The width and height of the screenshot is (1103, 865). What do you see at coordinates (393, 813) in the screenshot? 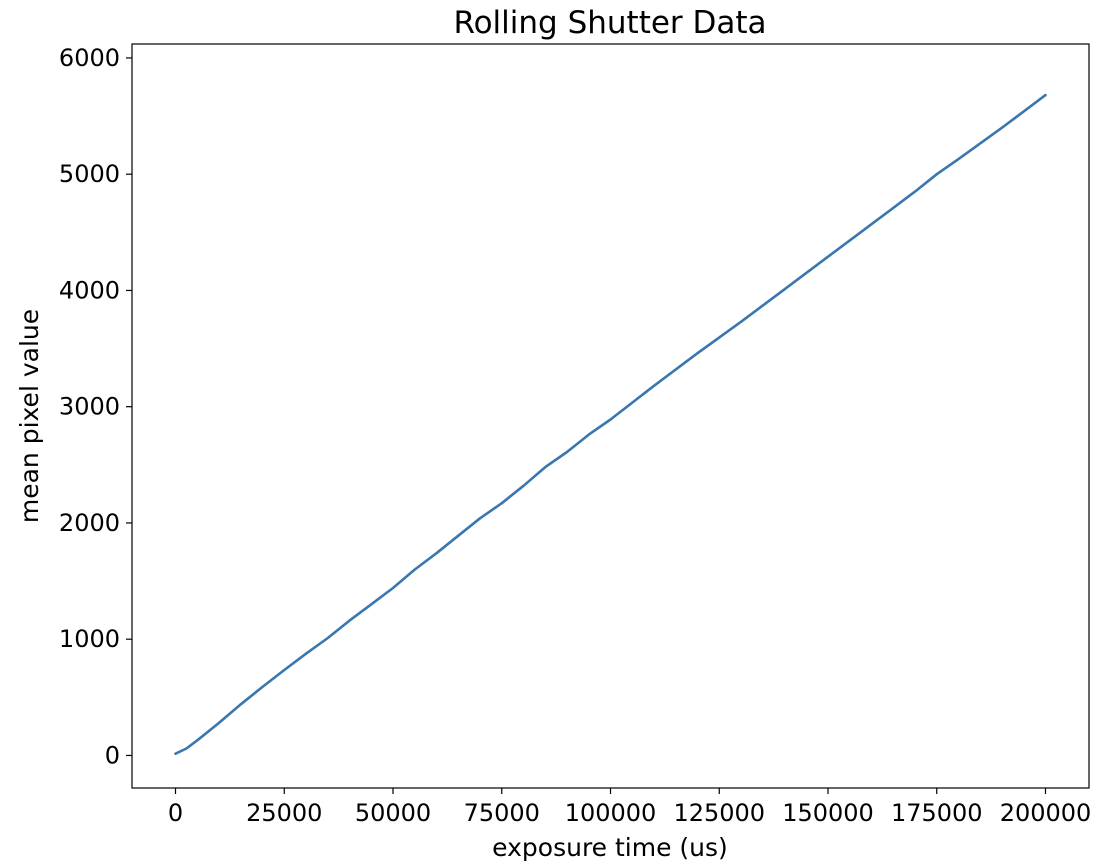
I see `x-tick-label: 50000` at bounding box center [393, 813].